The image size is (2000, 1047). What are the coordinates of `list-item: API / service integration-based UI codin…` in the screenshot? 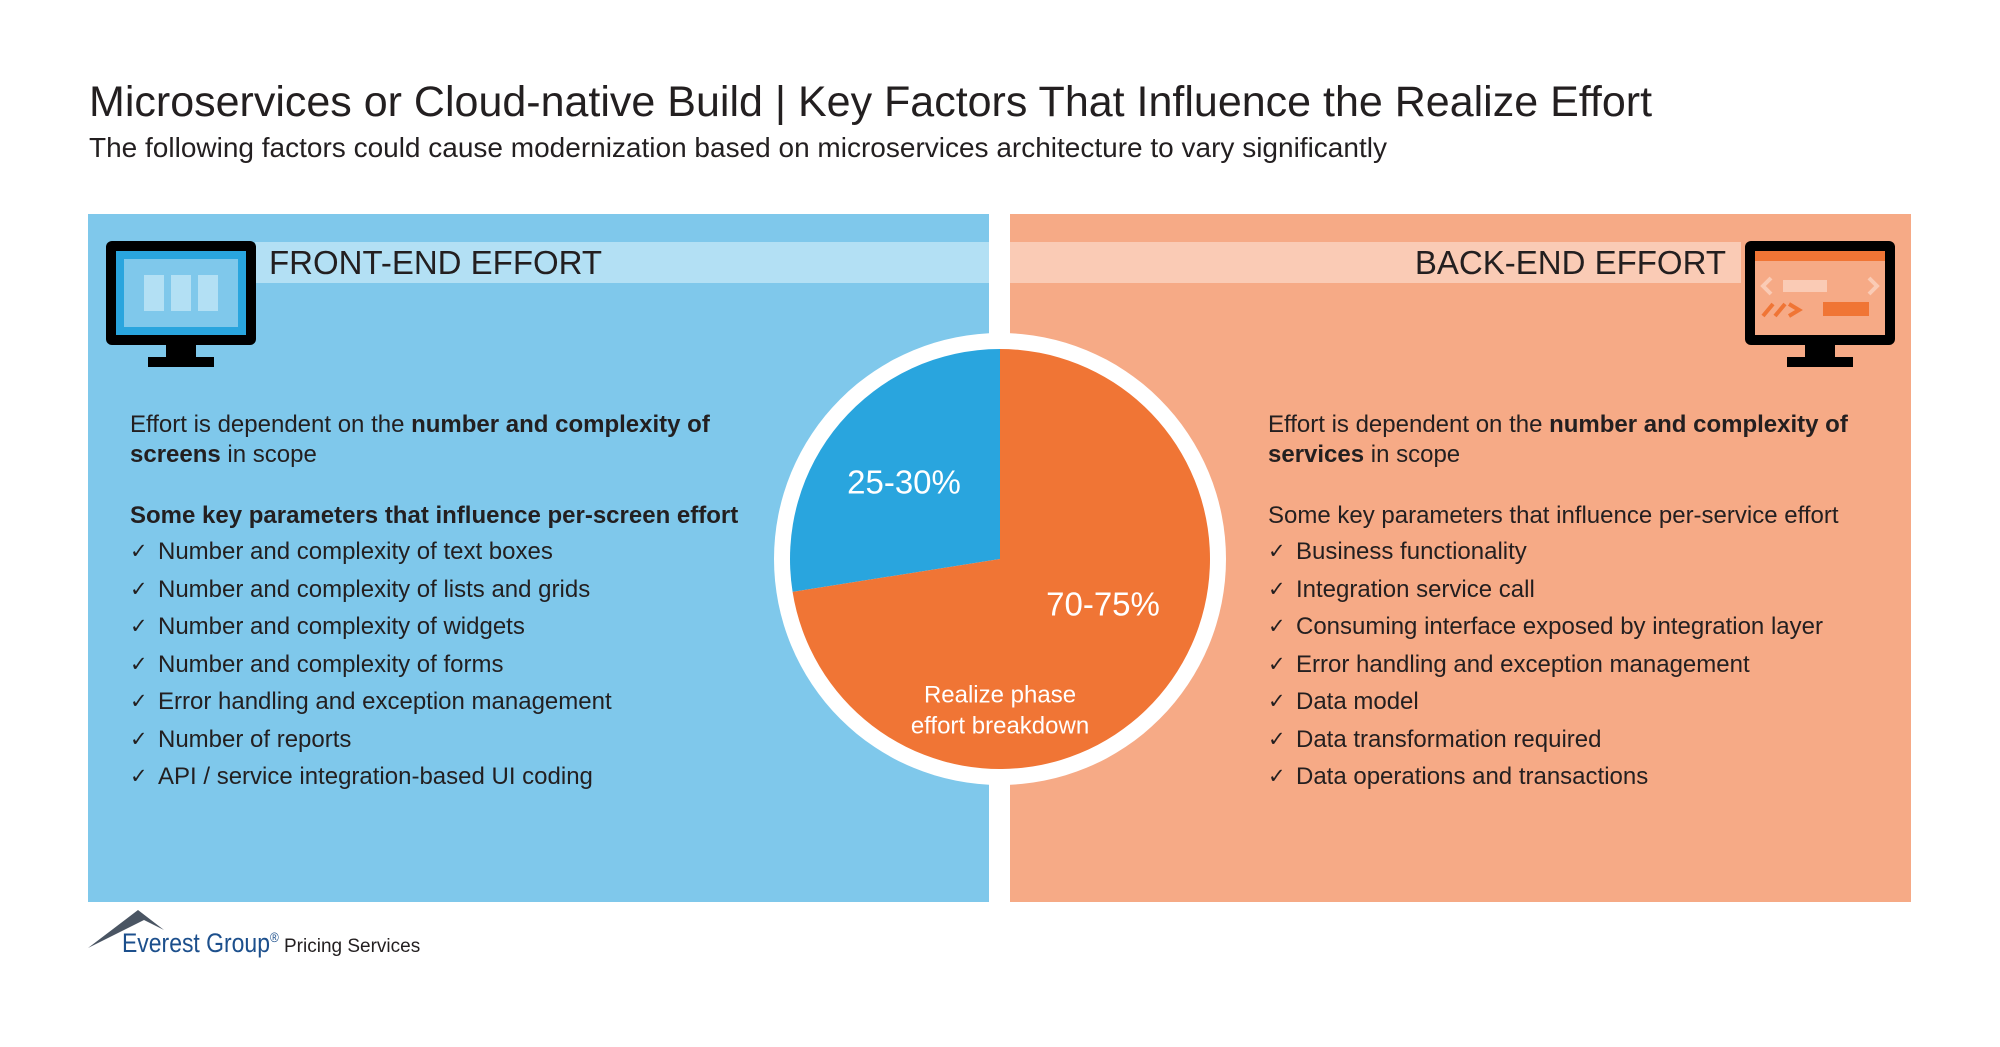 It's located at (371, 777).